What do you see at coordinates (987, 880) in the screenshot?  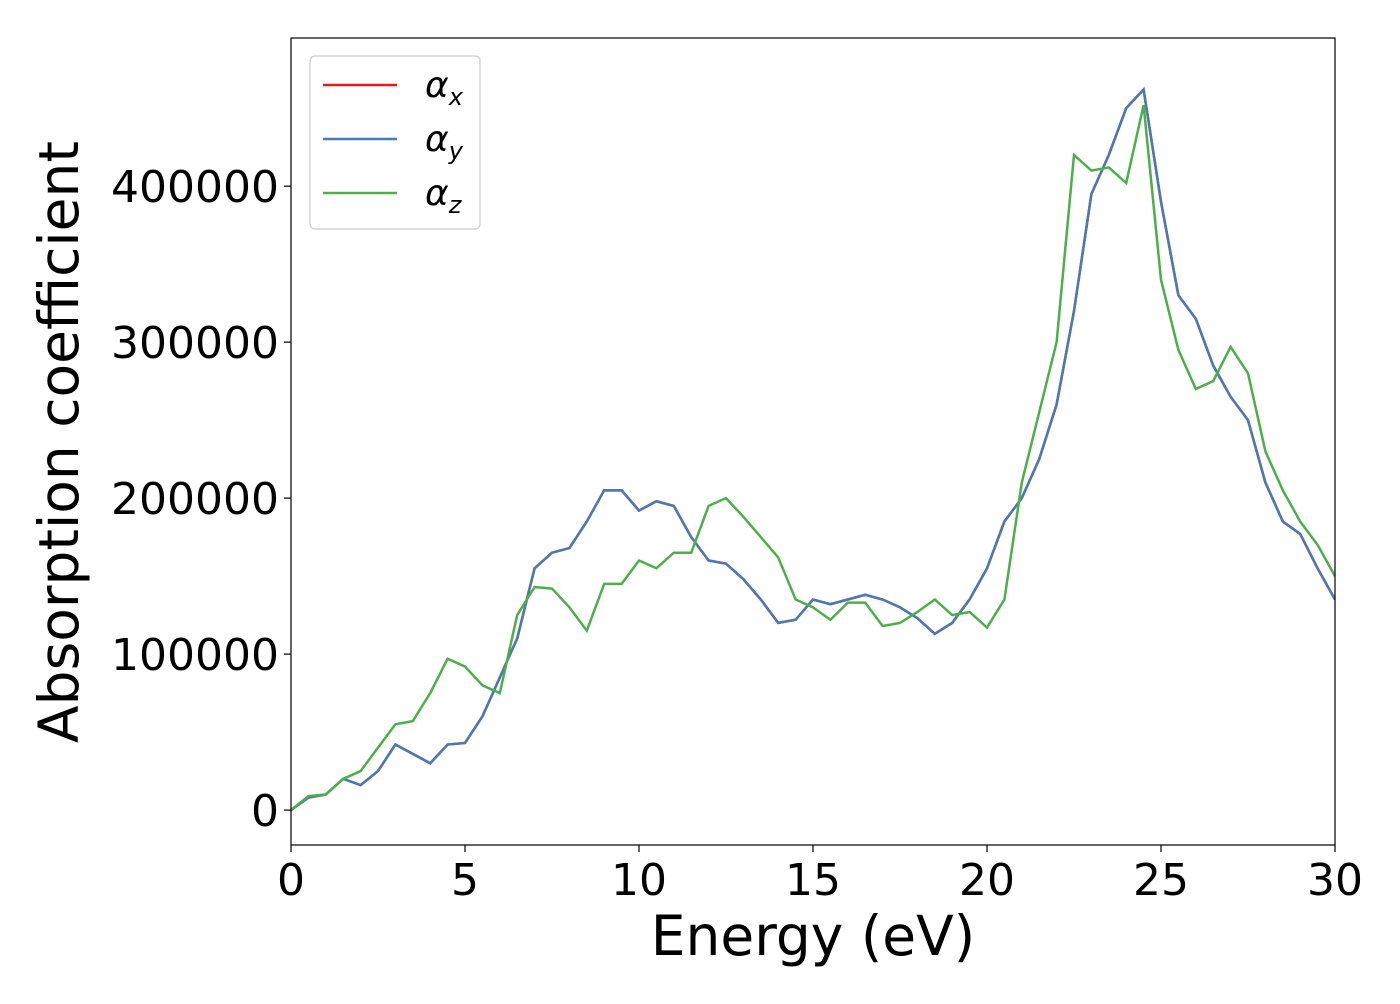 I see `x-tick-label: 20` at bounding box center [987, 880].